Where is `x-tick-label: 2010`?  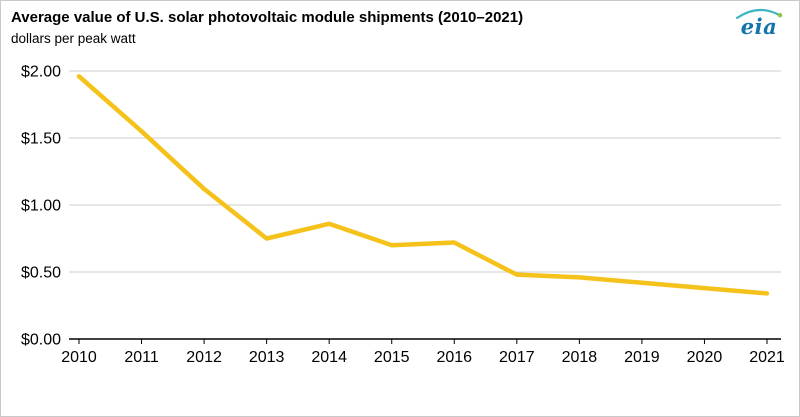 x-tick-label: 2010 is located at coordinates (79, 357).